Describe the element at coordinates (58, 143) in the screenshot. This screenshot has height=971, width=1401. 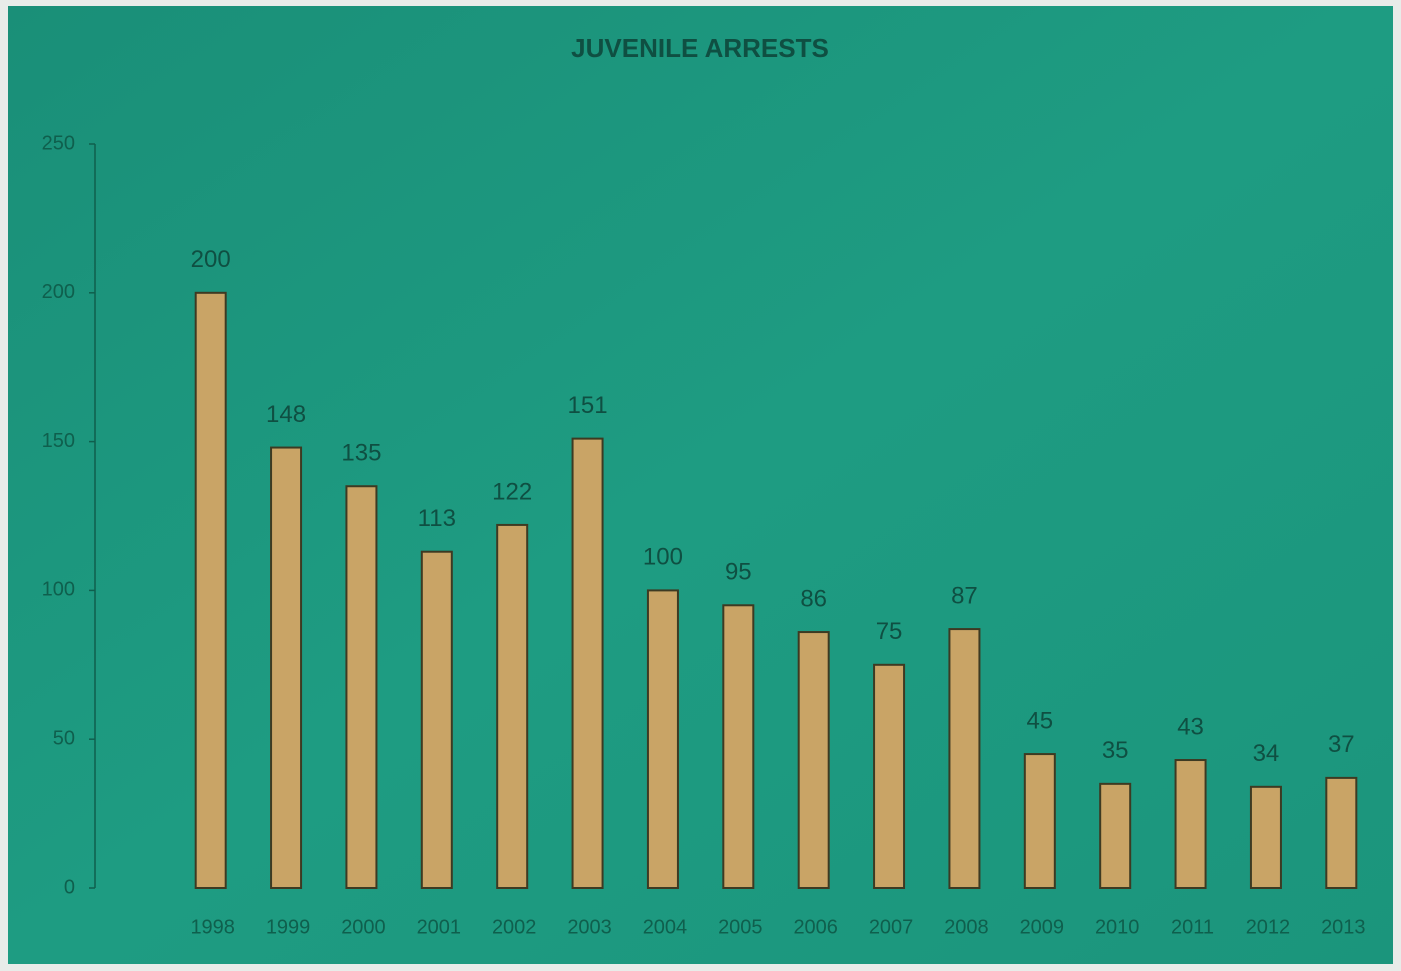
I see `y-tick-label: 250` at that location.